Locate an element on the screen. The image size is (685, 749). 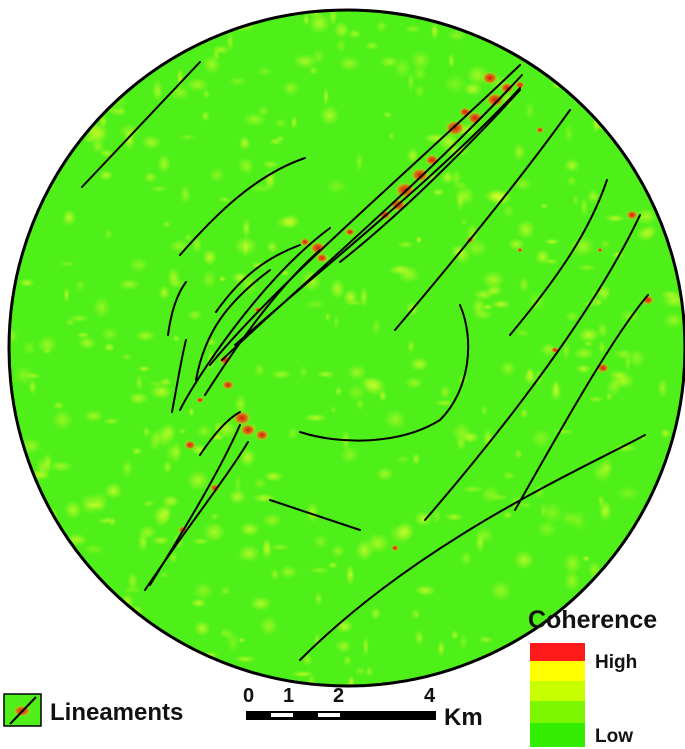
lineaments-label: Lineaments is located at coordinates (116, 712).